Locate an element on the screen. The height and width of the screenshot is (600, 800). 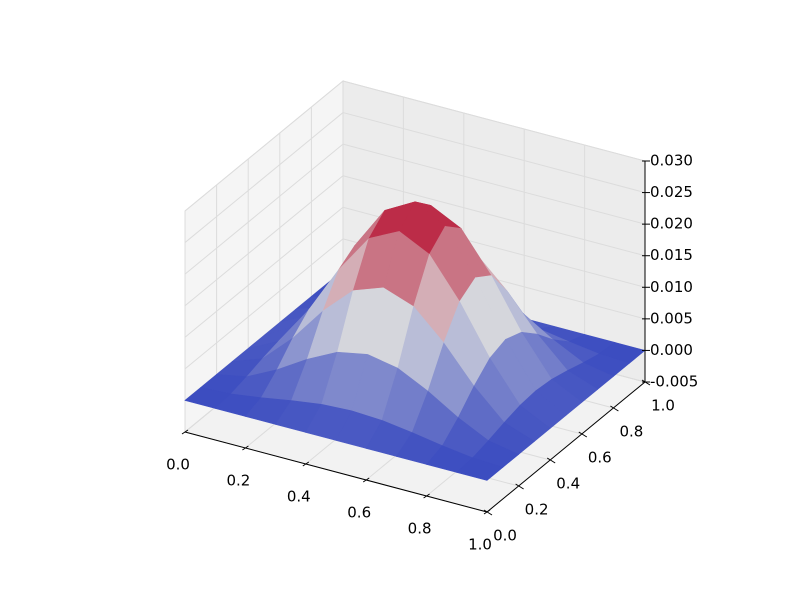
z-tick-label: 0.000 is located at coordinates (671, 350).